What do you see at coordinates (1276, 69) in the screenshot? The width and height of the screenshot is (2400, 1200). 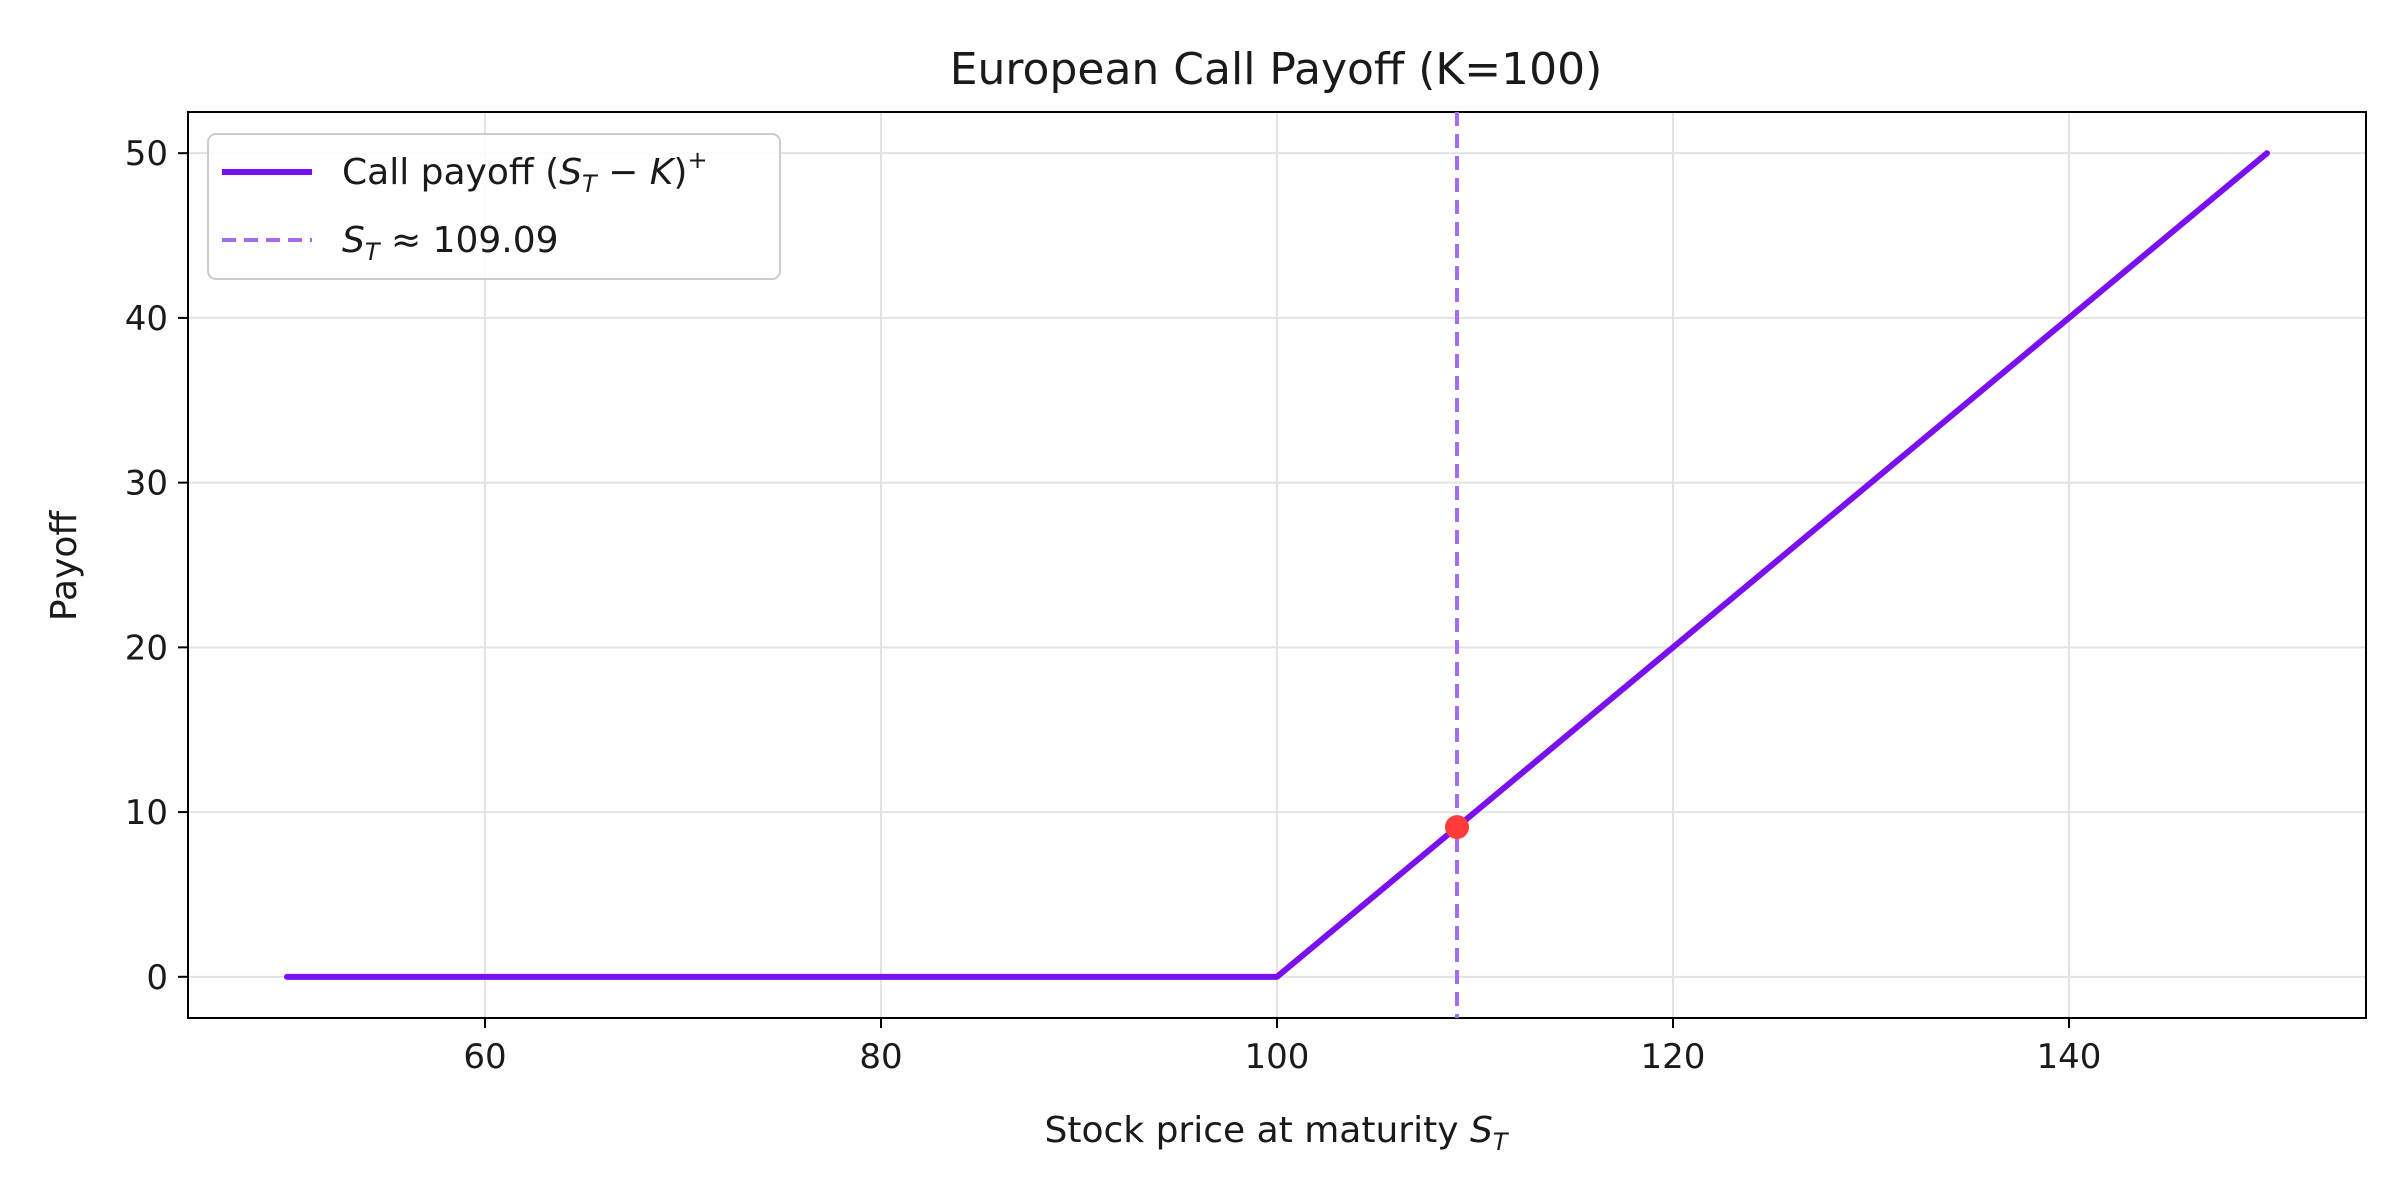 I see `chart-title: European Call Payoff (K=100)` at bounding box center [1276, 69].